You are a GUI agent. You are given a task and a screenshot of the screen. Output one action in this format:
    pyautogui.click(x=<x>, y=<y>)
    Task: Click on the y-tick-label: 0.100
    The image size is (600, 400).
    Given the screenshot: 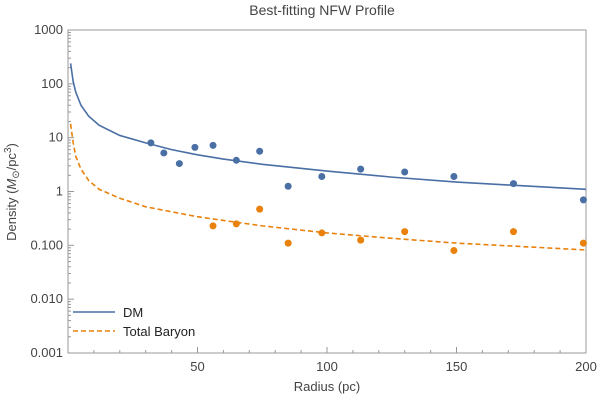 What is the action you would take?
    pyautogui.click(x=46, y=244)
    